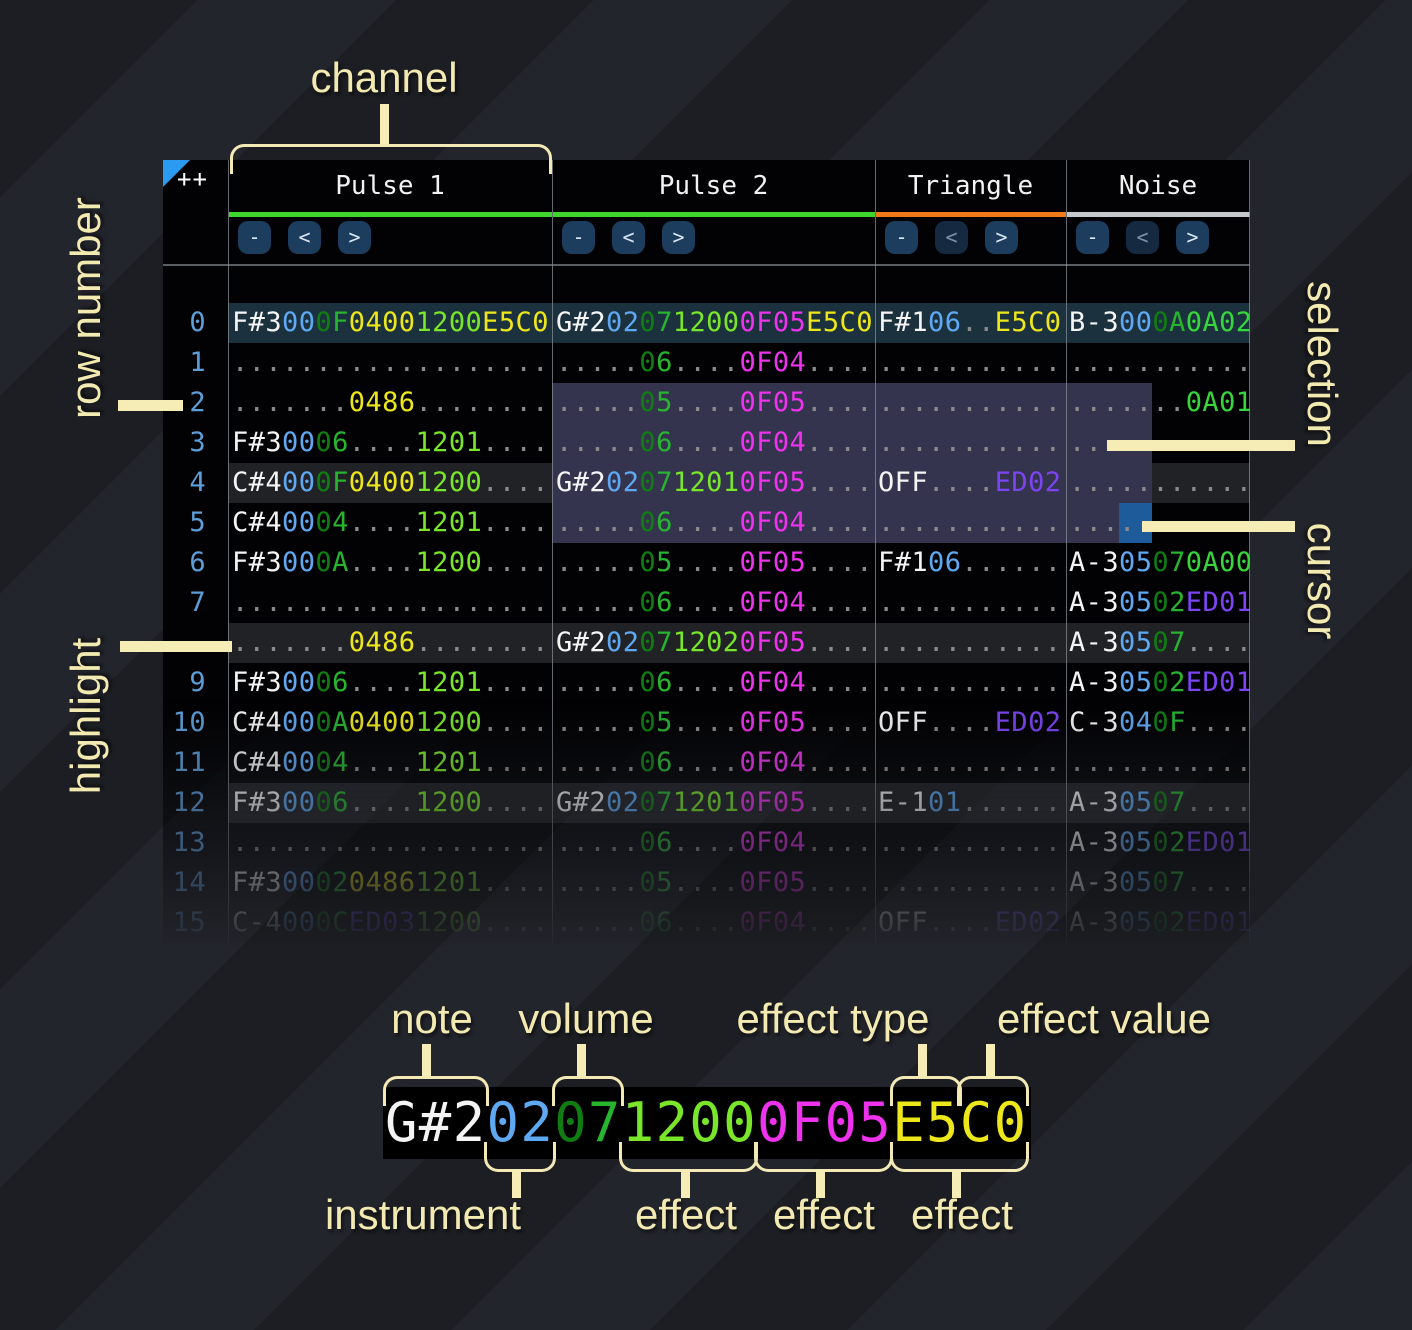 This screenshot has width=1412, height=1330. I want to click on volume-stem-line, so click(581, 1061).